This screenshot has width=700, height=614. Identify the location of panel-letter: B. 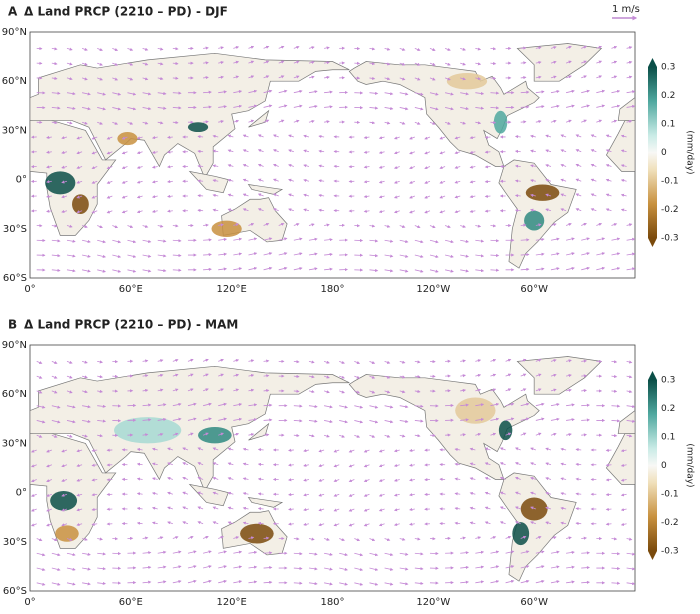
(12, 325).